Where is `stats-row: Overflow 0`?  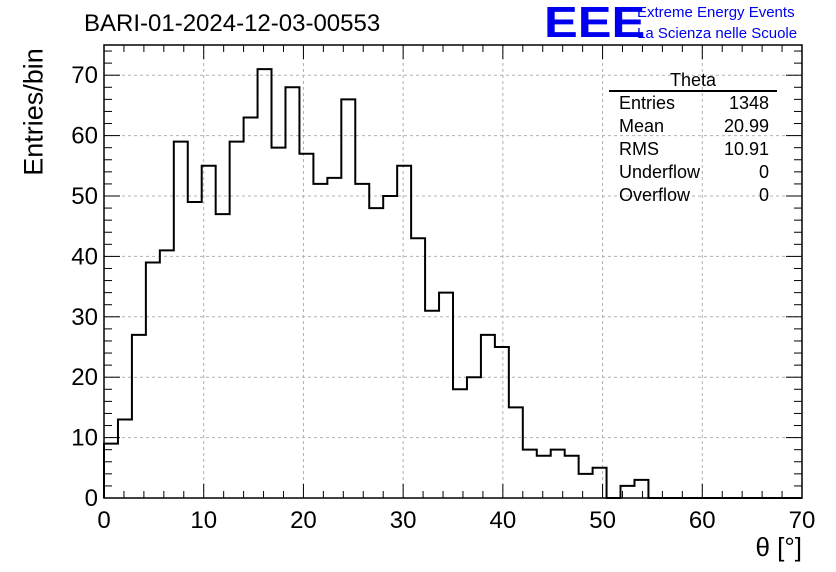
stats-row: Overflow 0 is located at coordinates (693, 195).